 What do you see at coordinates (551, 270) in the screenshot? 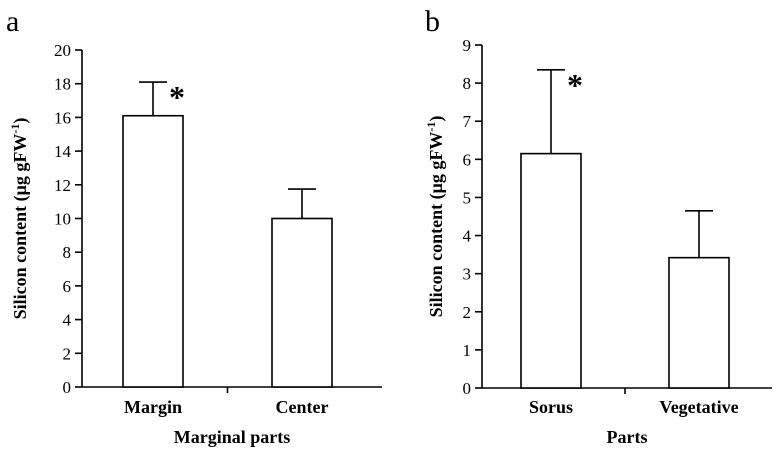
I see `bar-sorus` at bounding box center [551, 270].